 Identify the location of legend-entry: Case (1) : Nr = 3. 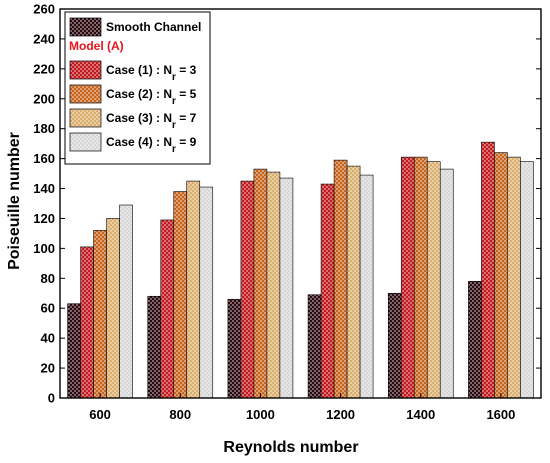
(133, 71).